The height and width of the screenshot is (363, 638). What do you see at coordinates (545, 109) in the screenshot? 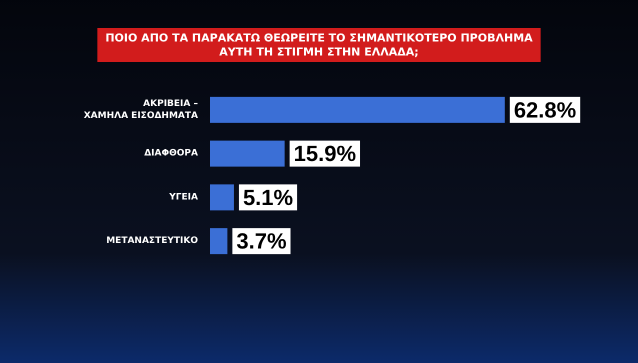
I see `data-label: 62.8%` at bounding box center [545, 109].